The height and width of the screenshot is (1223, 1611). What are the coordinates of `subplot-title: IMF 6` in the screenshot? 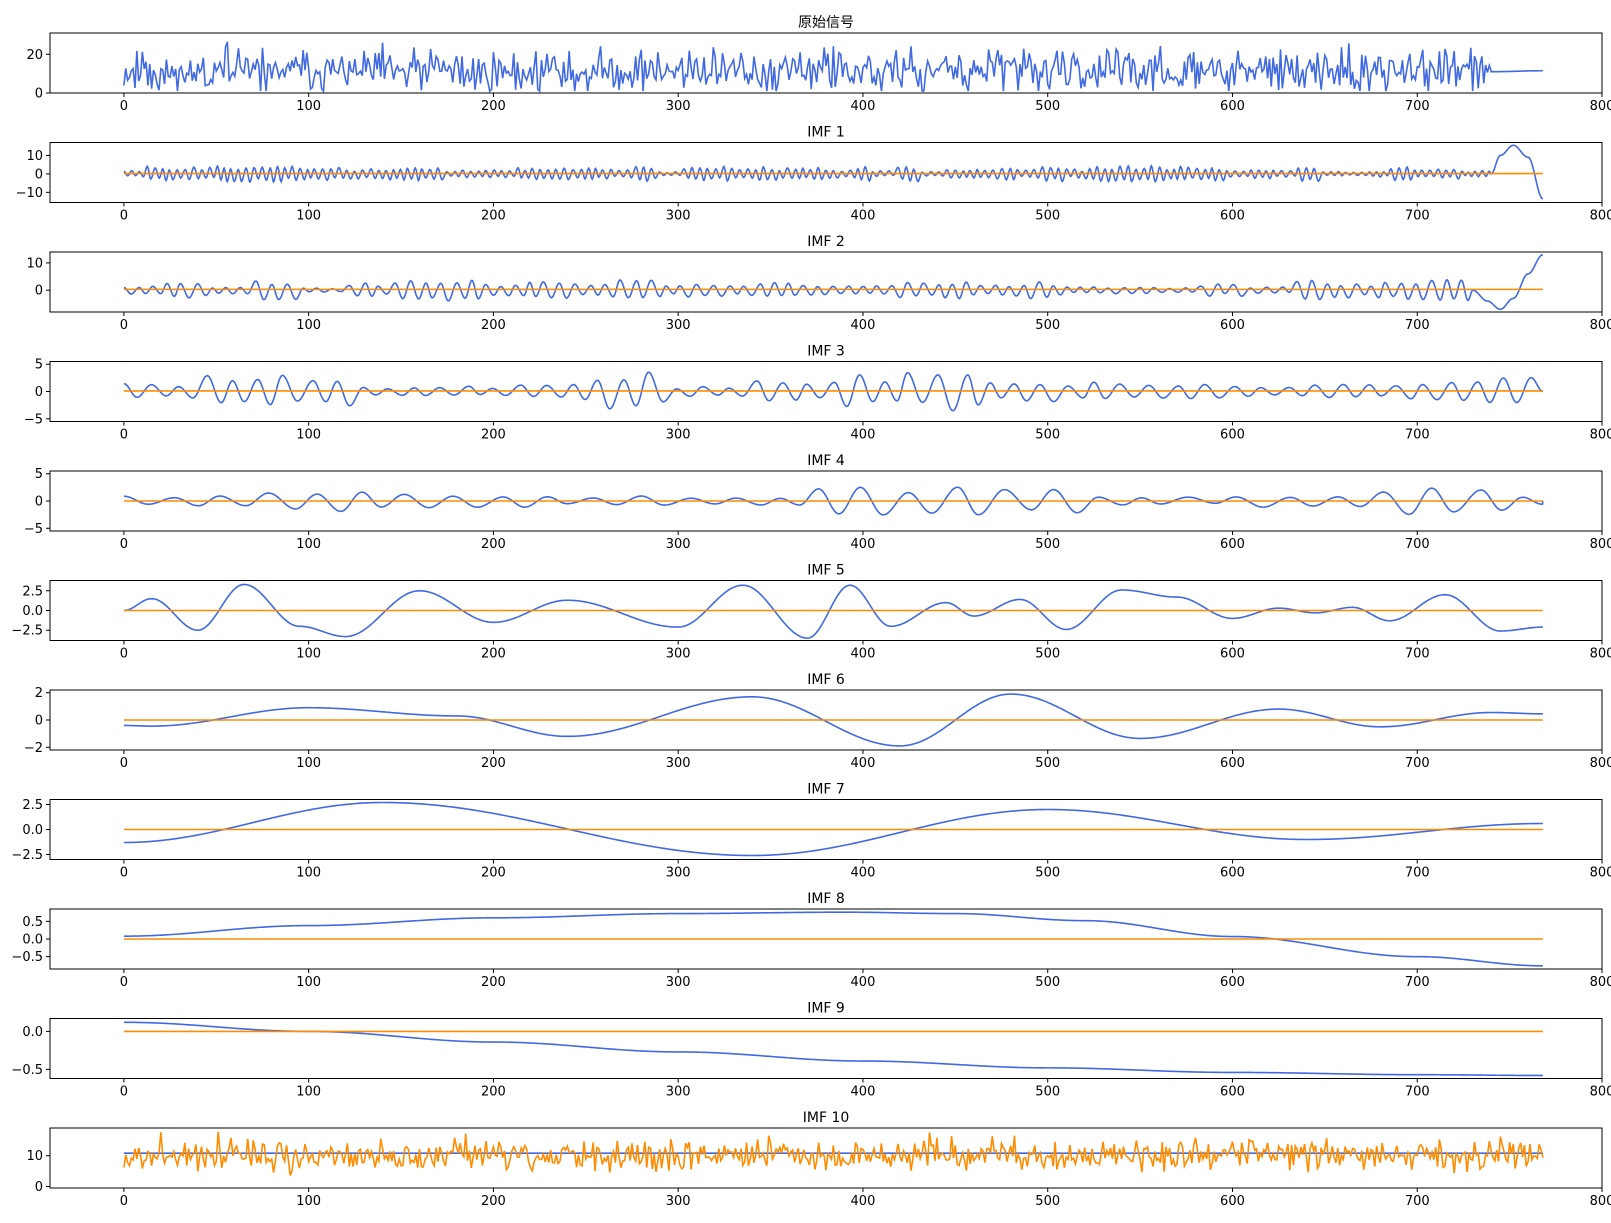 It's located at (826, 680).